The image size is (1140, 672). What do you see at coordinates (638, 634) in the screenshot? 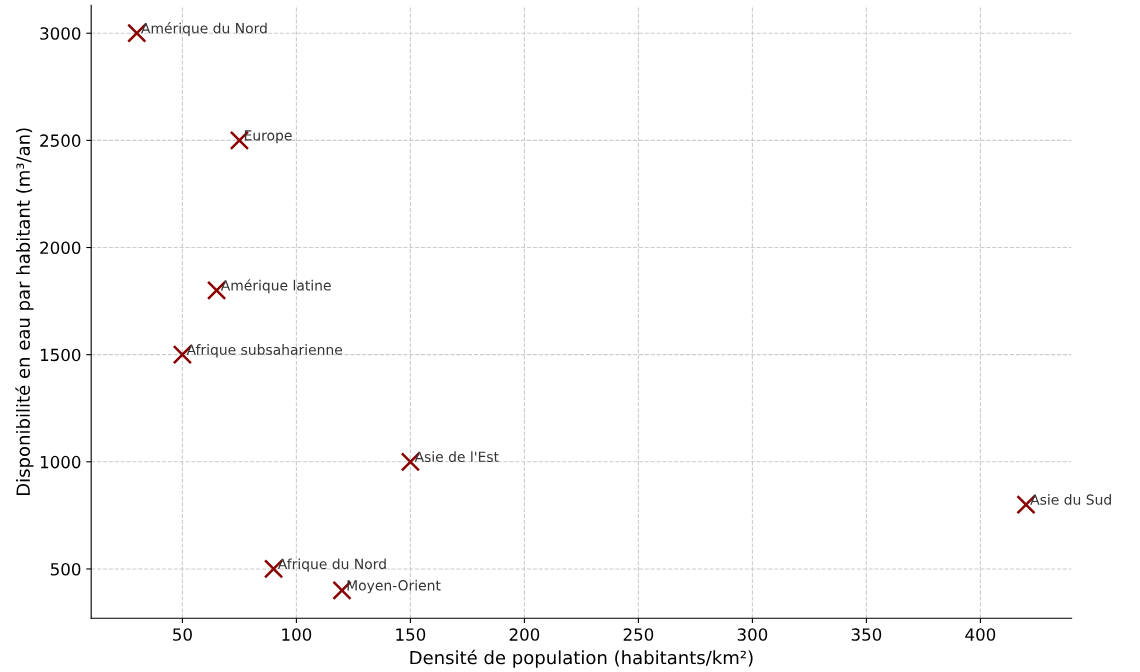
I see `x-tick-label: 250` at bounding box center [638, 634].